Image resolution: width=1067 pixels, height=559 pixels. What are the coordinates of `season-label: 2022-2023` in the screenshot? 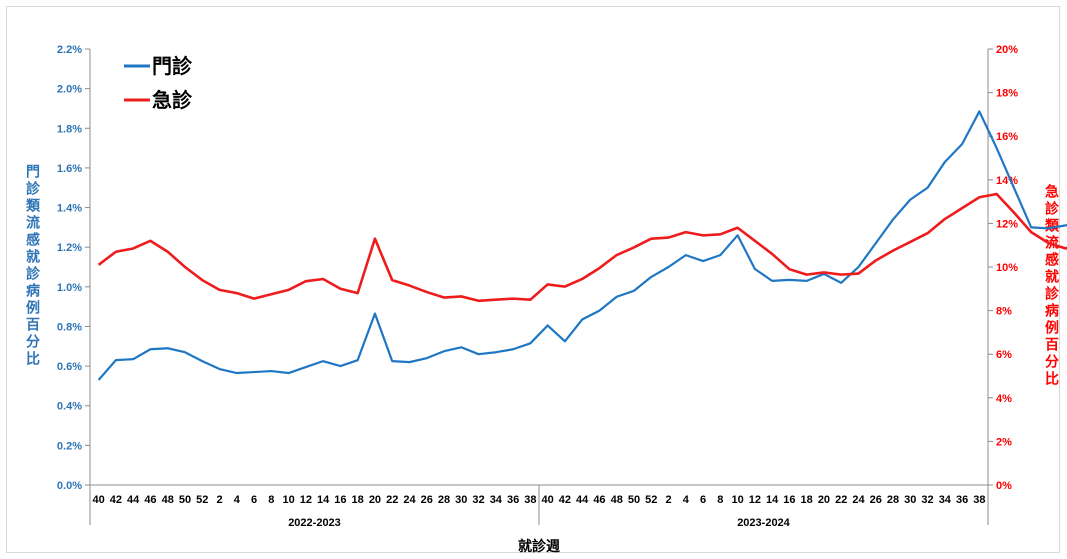 It's located at (314, 523).